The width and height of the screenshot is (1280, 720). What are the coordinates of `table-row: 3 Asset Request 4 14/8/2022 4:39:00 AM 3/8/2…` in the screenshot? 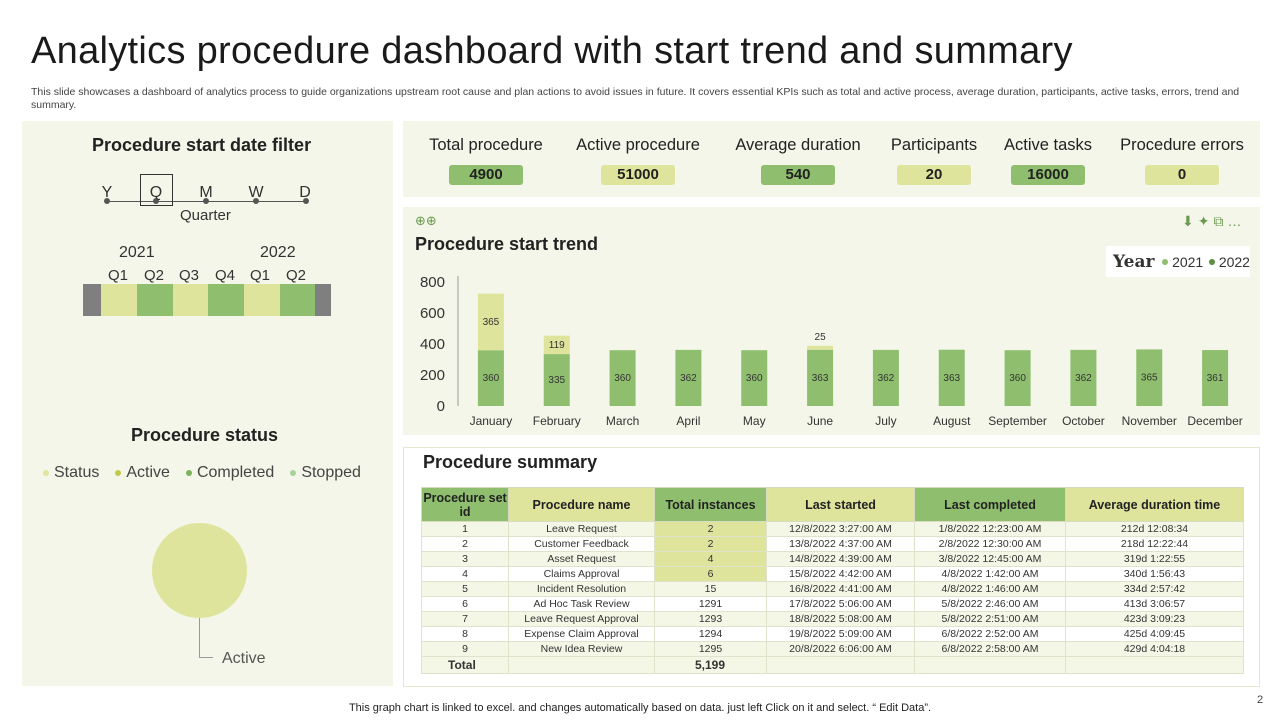 It's located at (832, 559).